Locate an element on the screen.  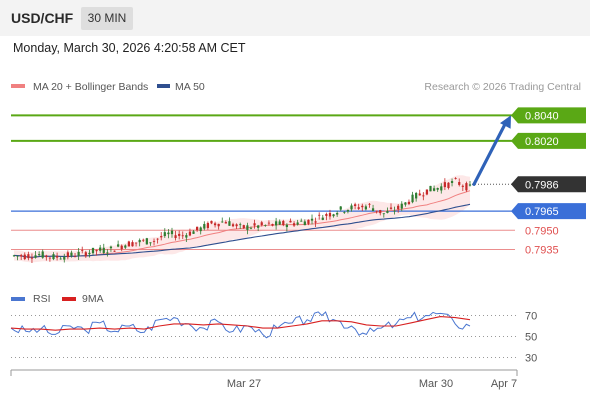
x-tick-label: Apr 7 is located at coordinates (504, 384).